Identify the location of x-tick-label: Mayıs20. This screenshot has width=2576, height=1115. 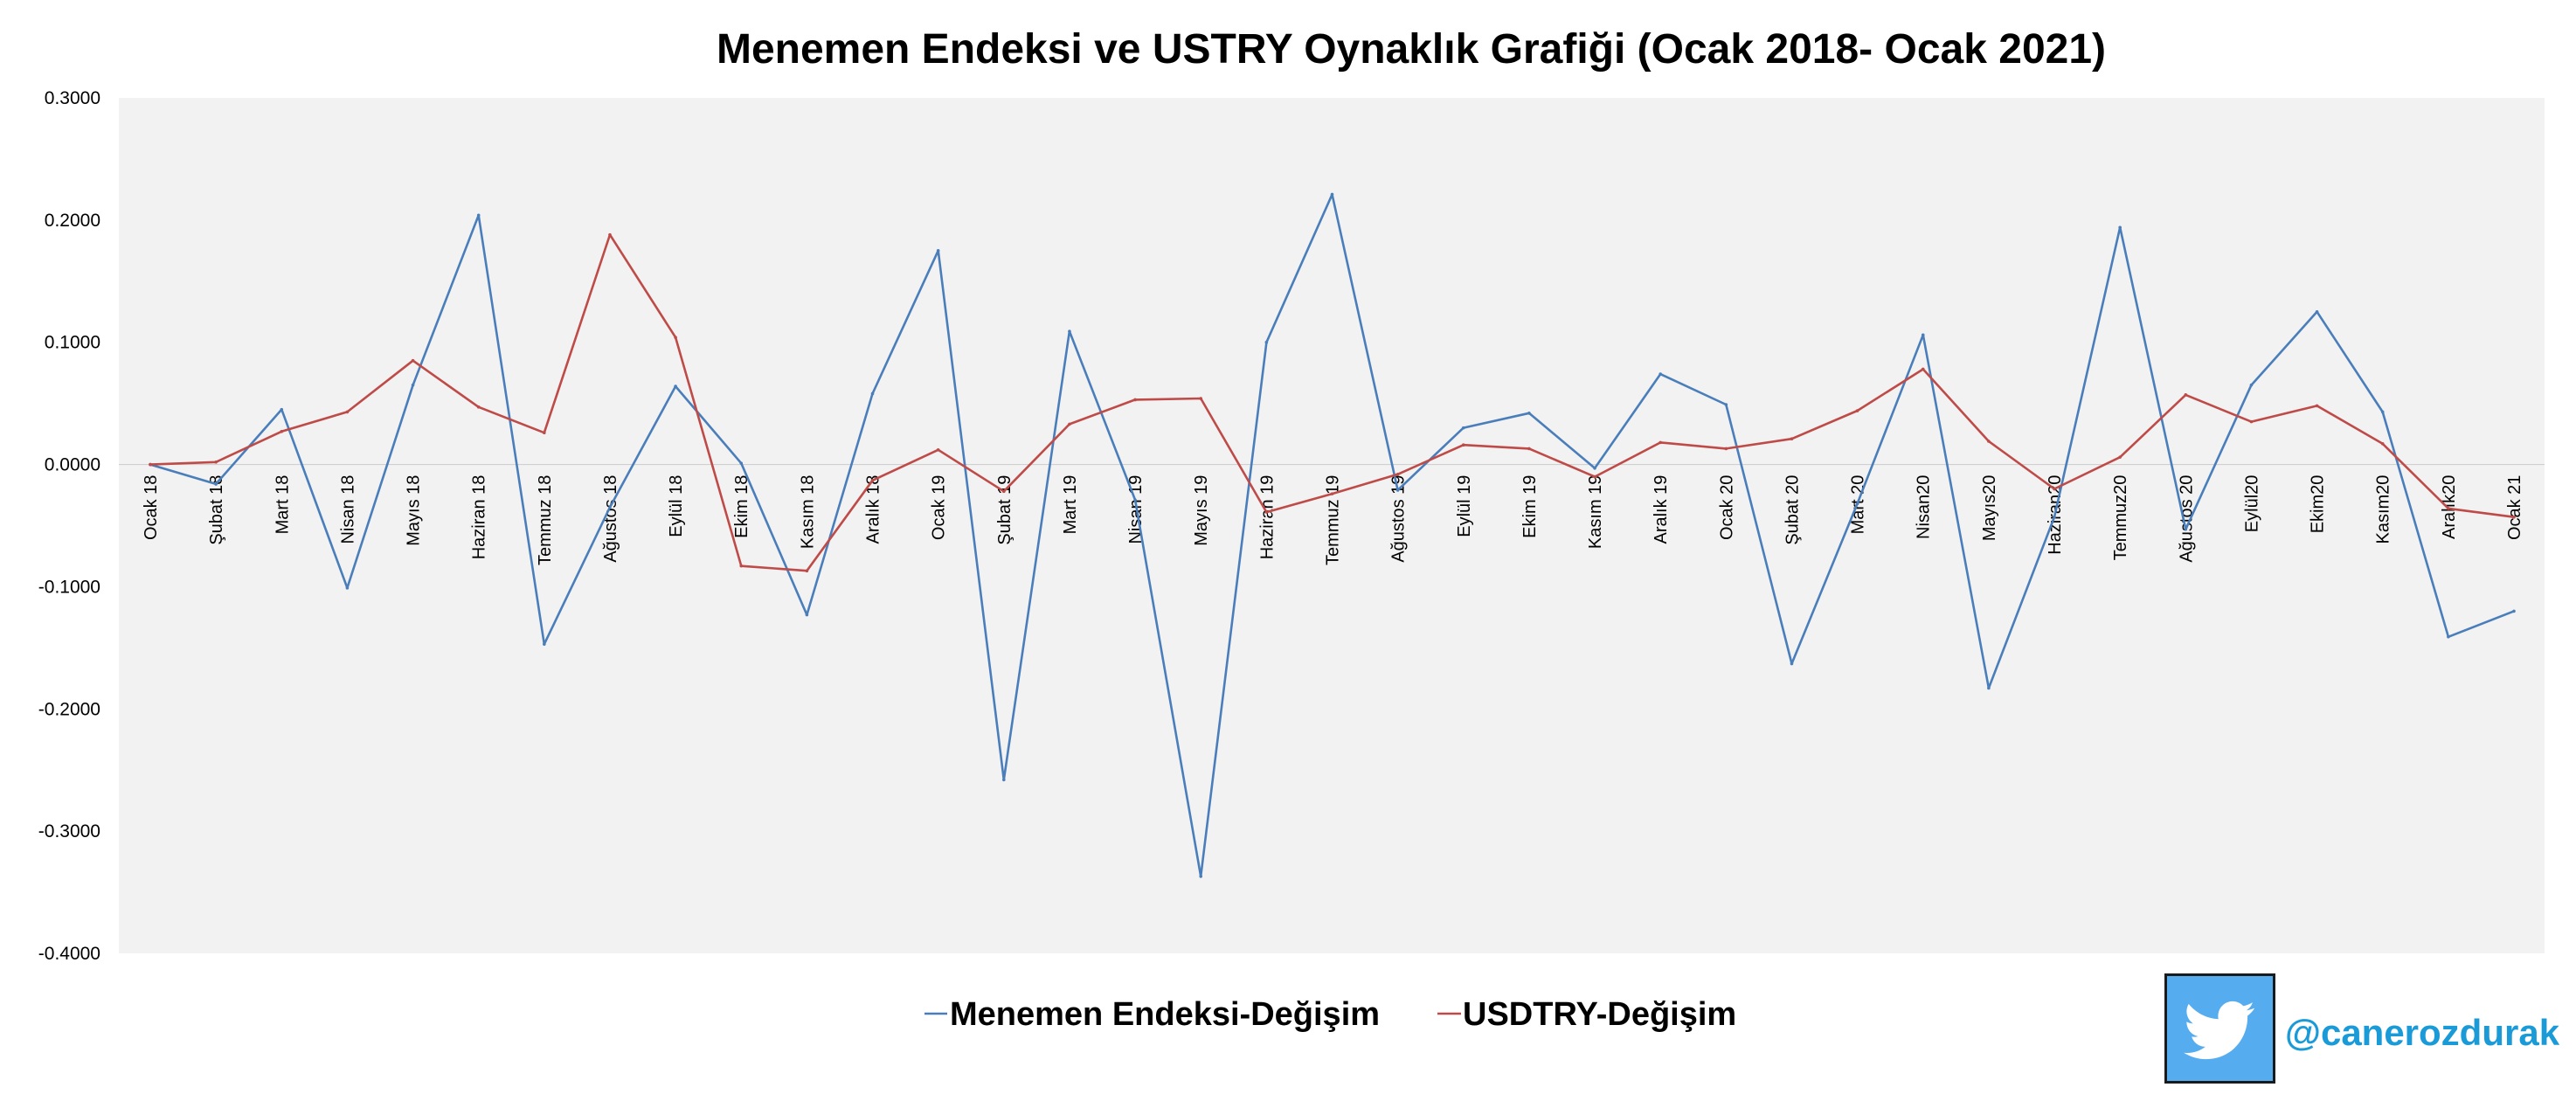
(1989, 509).